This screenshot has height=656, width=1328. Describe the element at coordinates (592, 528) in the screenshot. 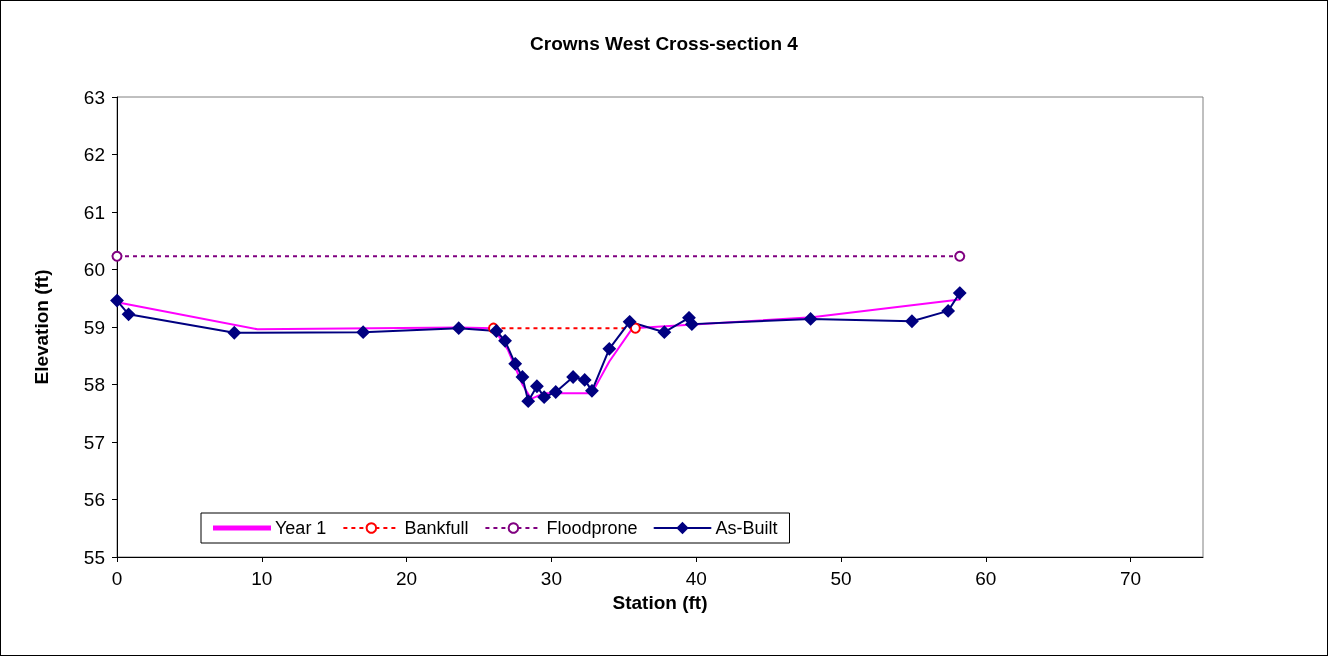

I see `legend-label: Floodprone` at that location.